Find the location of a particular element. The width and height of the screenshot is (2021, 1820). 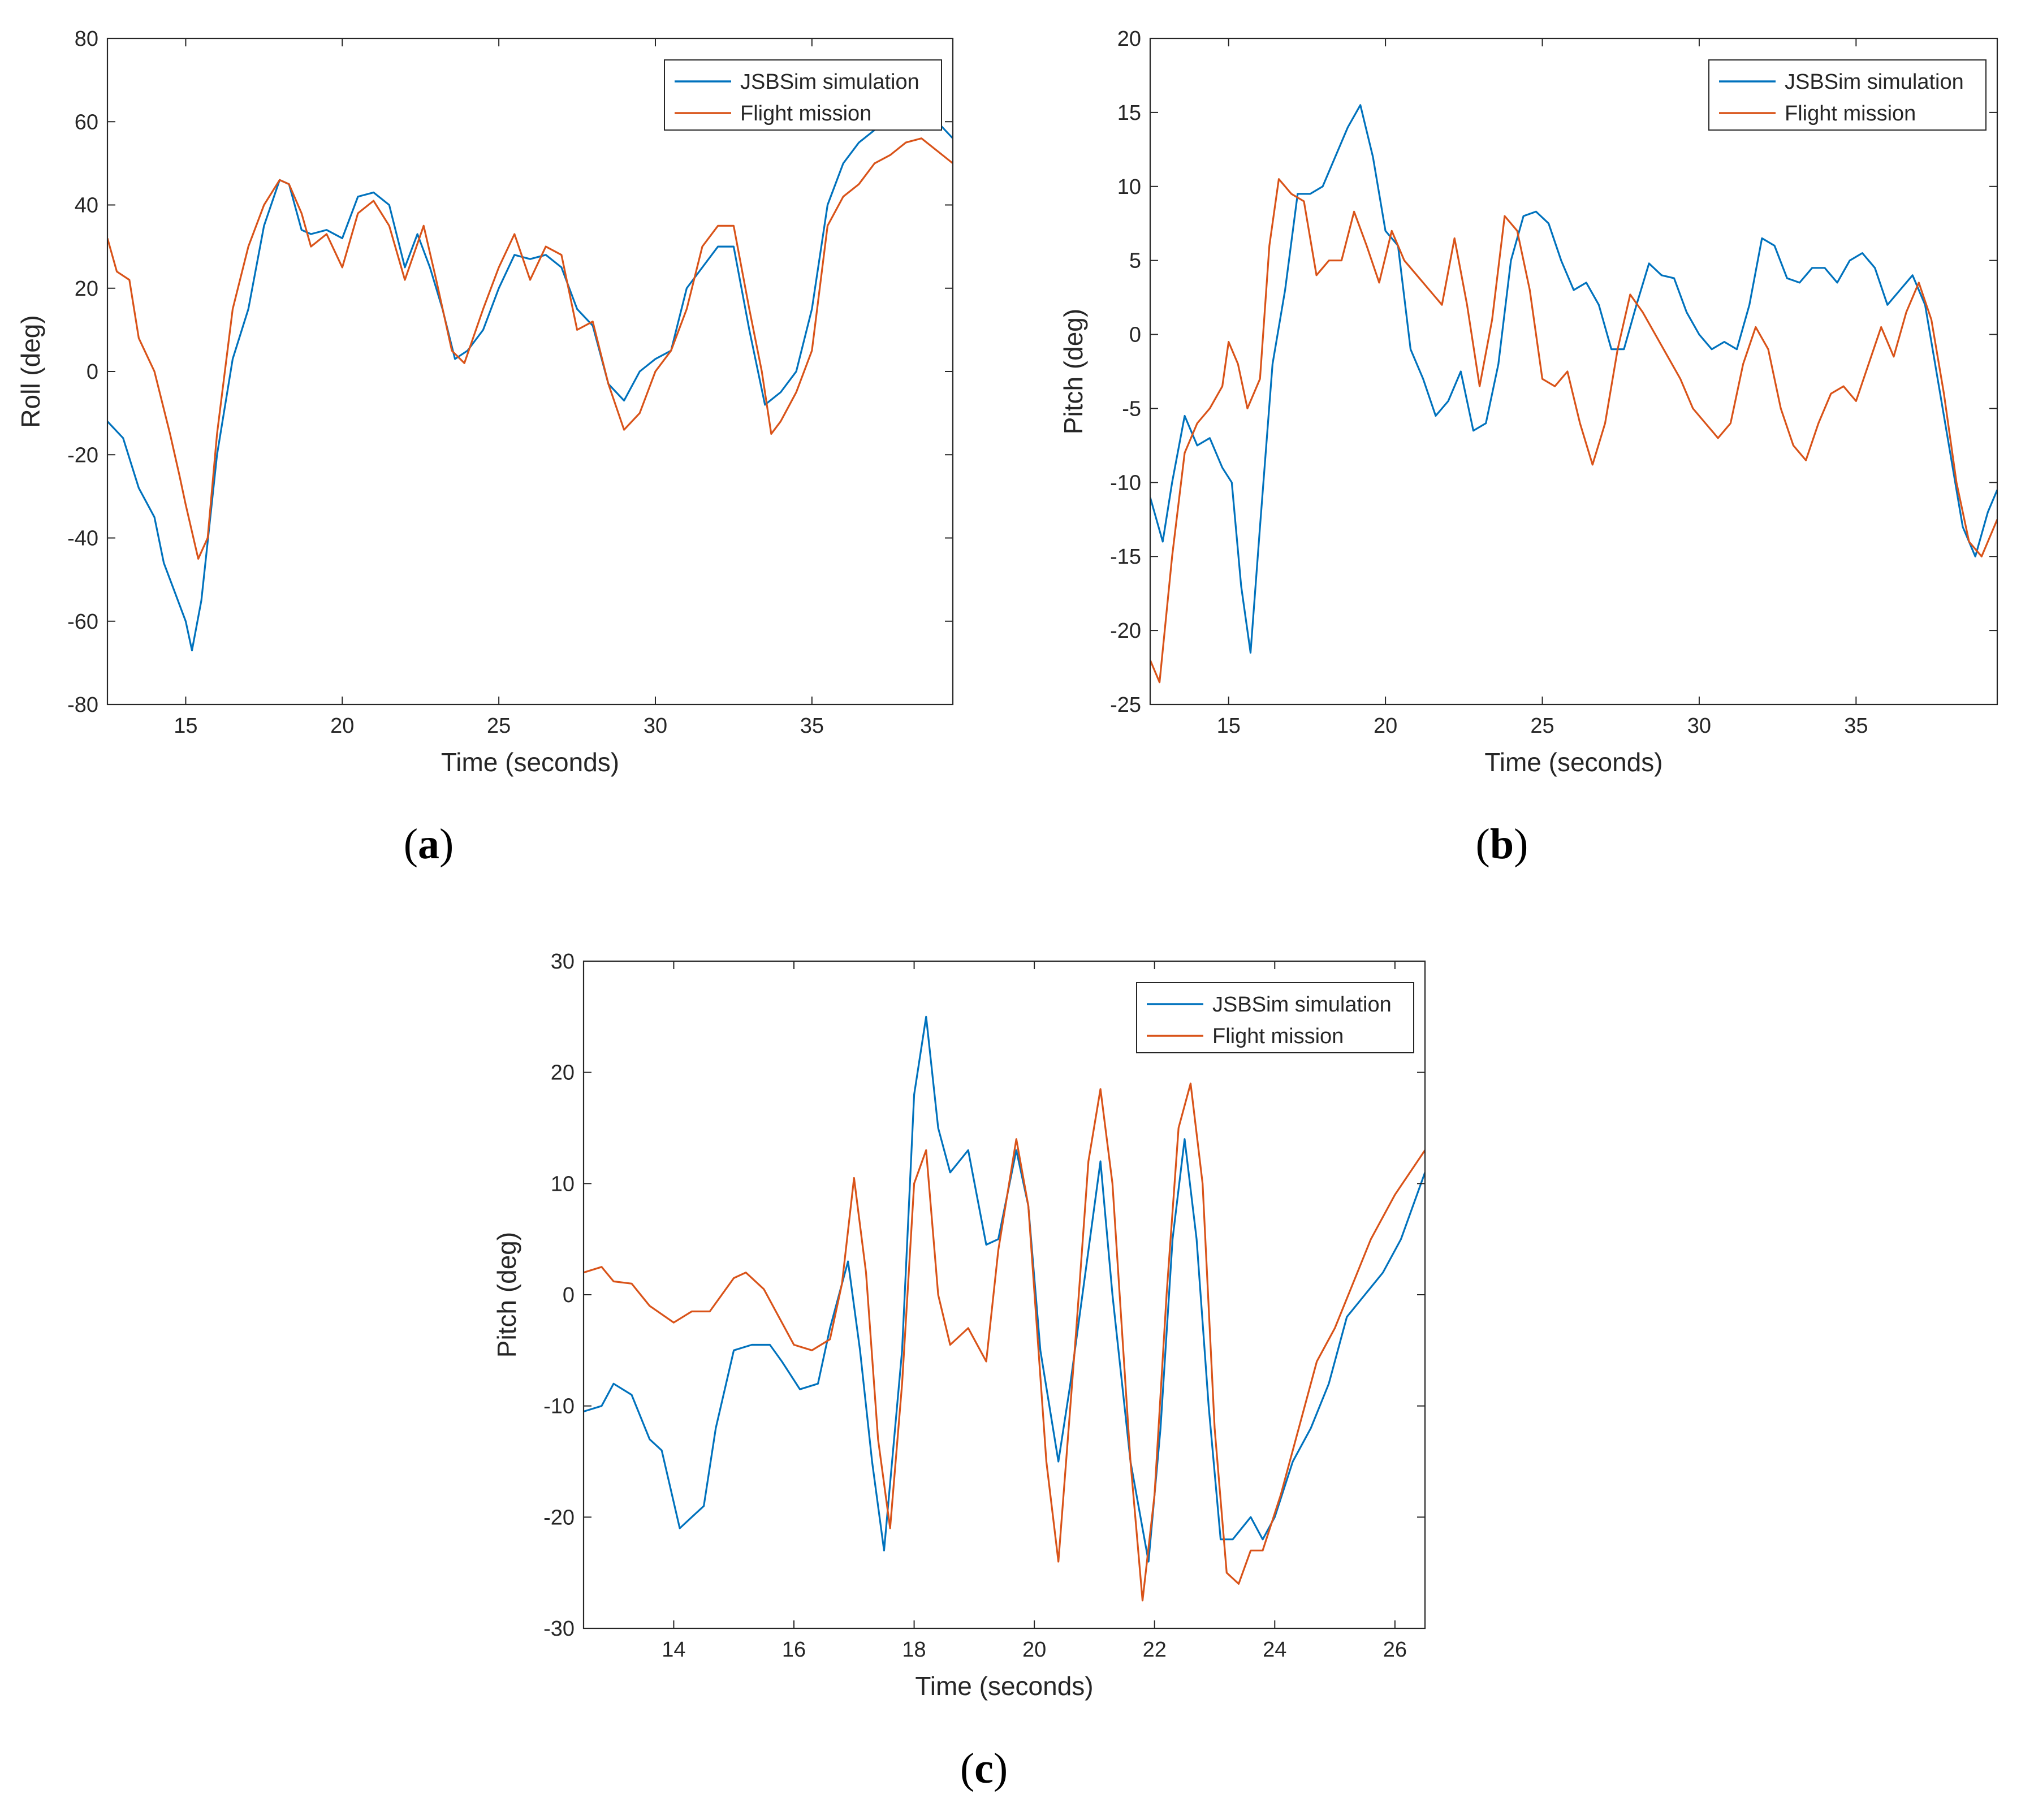

y-tick-label: -25 is located at coordinates (1125, 705).